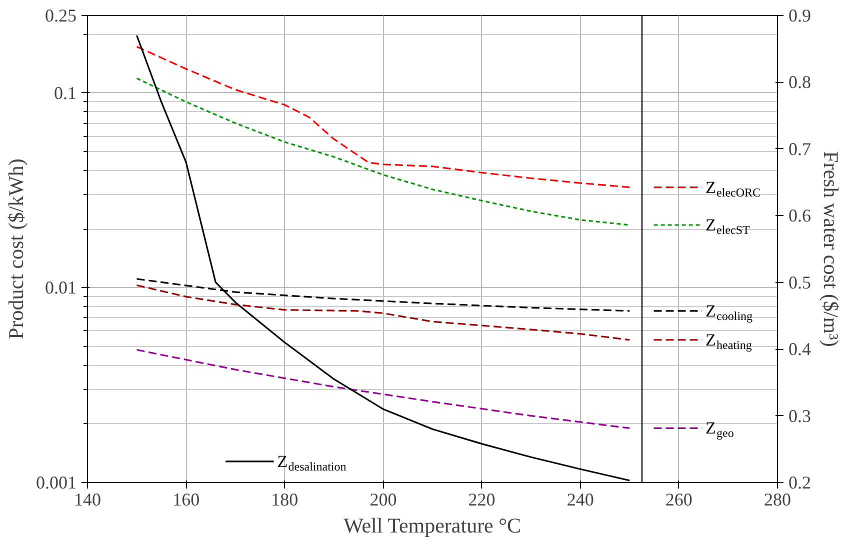 Image resolution: width=846 pixels, height=540 pixels. What do you see at coordinates (60, 288) in the screenshot?
I see `y-tick-label: 0.01` at bounding box center [60, 288].